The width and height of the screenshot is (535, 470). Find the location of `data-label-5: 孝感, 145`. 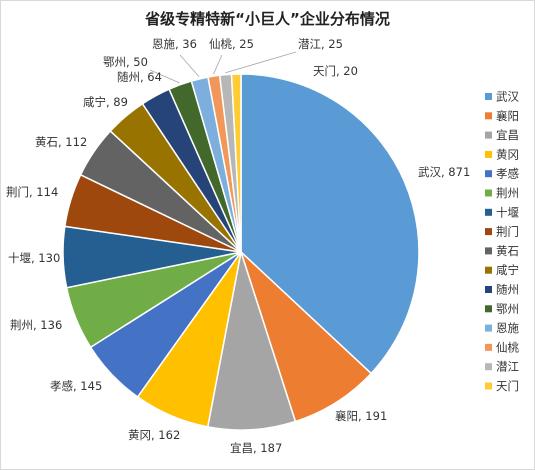

data-label-5: 孝感, 145 is located at coordinates (76, 386).